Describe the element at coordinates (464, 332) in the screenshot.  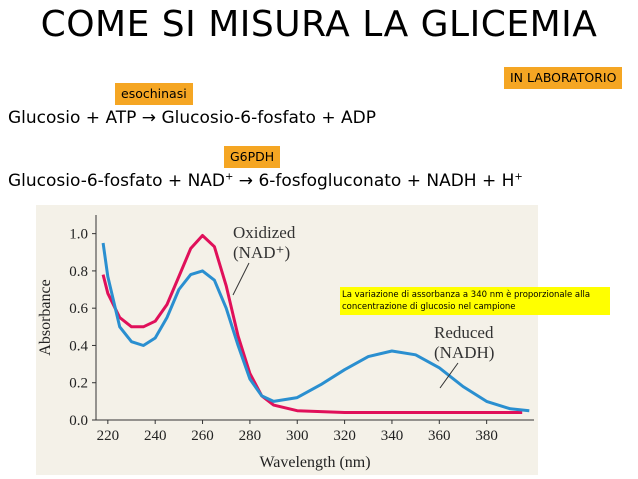
I see `series-label-reduced-line1: Reduced` at that location.